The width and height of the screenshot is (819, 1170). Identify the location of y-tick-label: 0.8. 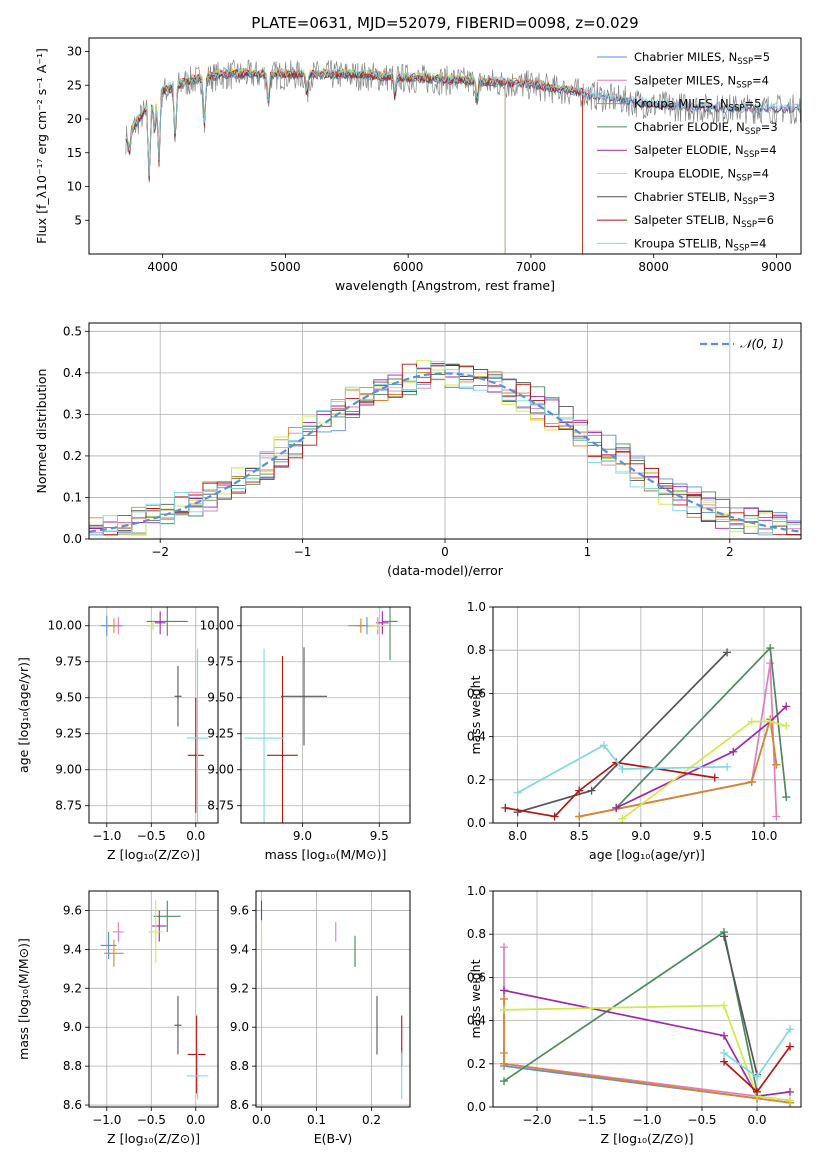
(476, 934).